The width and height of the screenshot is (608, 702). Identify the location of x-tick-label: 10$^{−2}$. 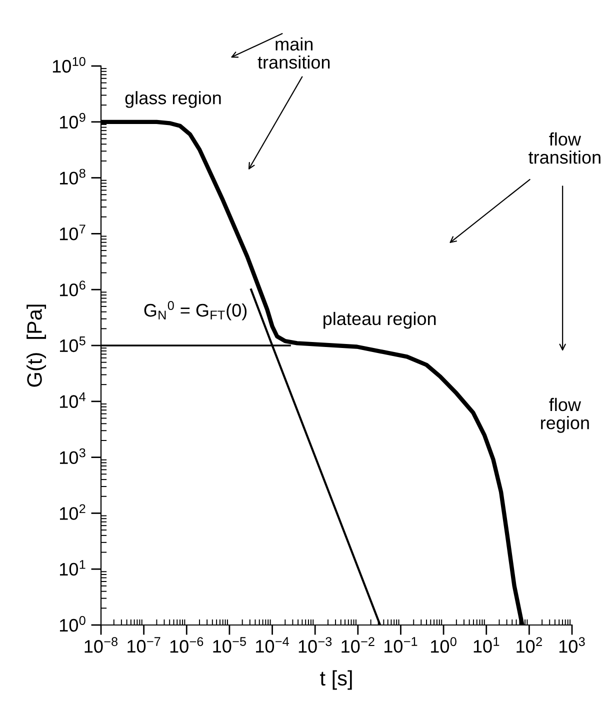
(358, 645).